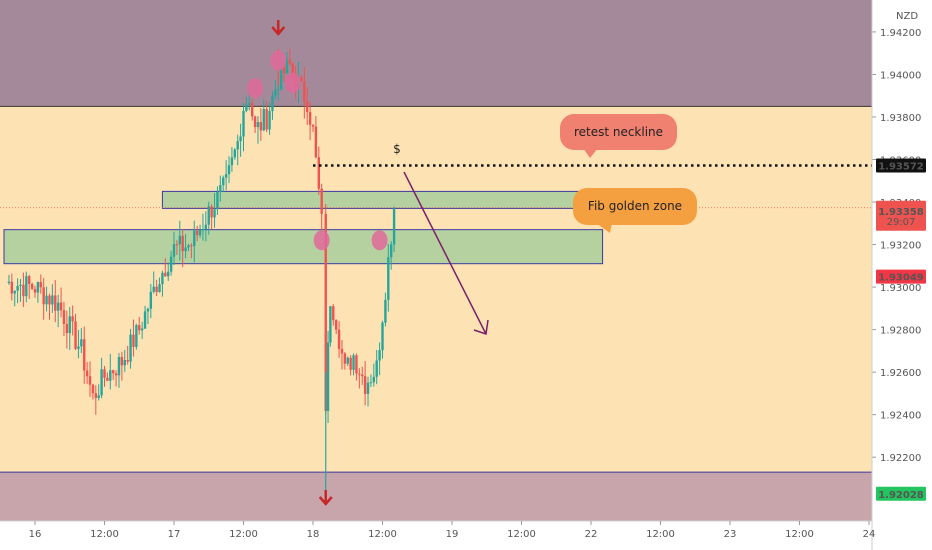  What do you see at coordinates (445, 253) in the screenshot?
I see `projection-arrow` at bounding box center [445, 253].